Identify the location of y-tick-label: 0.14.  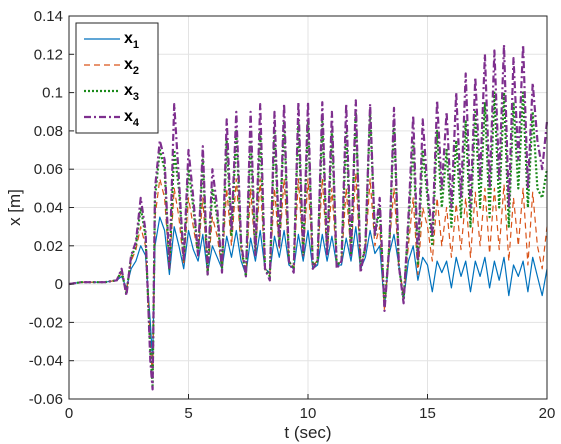
(48, 16).